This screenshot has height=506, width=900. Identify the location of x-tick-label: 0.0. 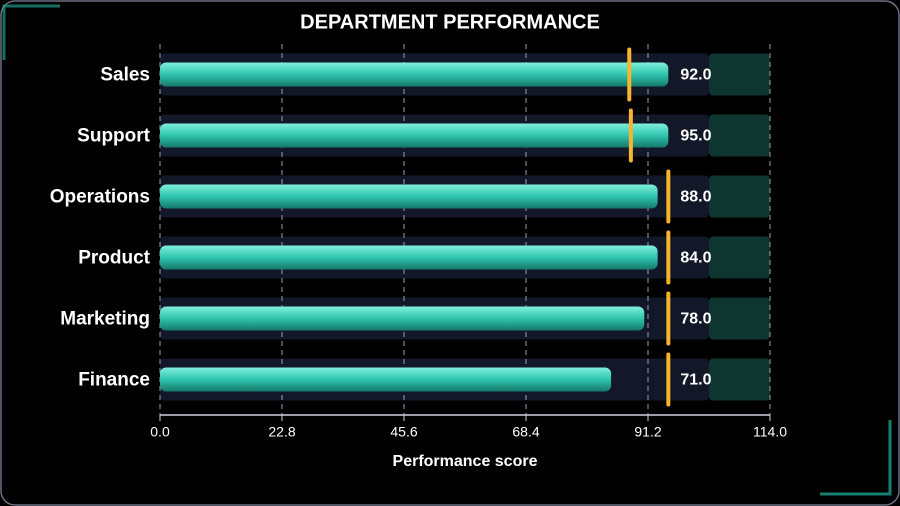
(160, 432).